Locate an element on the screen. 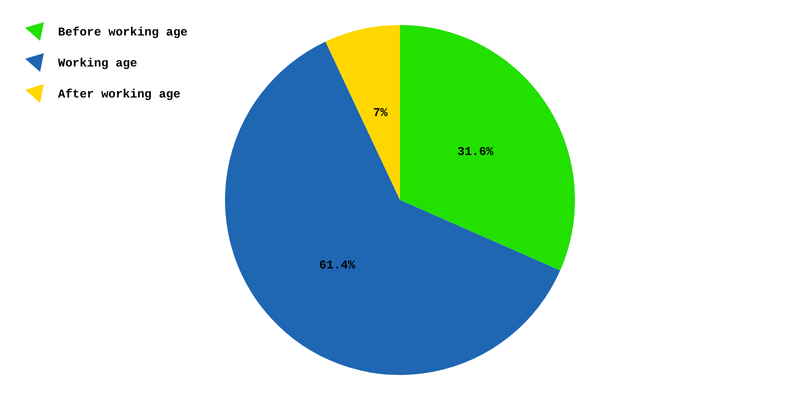 Image resolution: width=800 pixels, height=400 pixels. legend-label: Working age is located at coordinates (98, 63).